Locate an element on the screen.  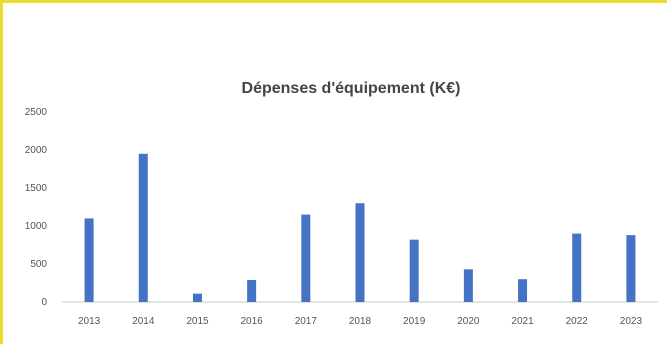
x-tick-label-2017: 2017 is located at coordinates (306, 321).